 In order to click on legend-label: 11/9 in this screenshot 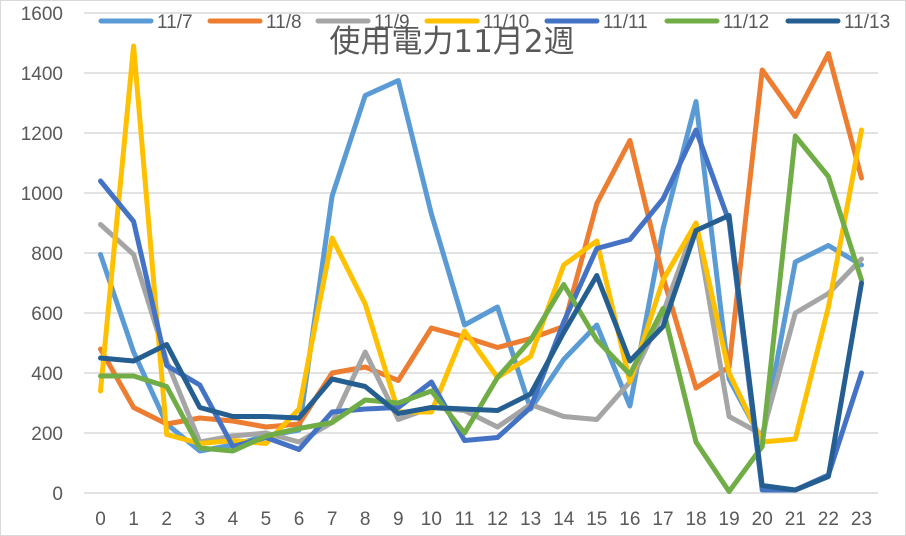, I will do `click(392, 22)`.